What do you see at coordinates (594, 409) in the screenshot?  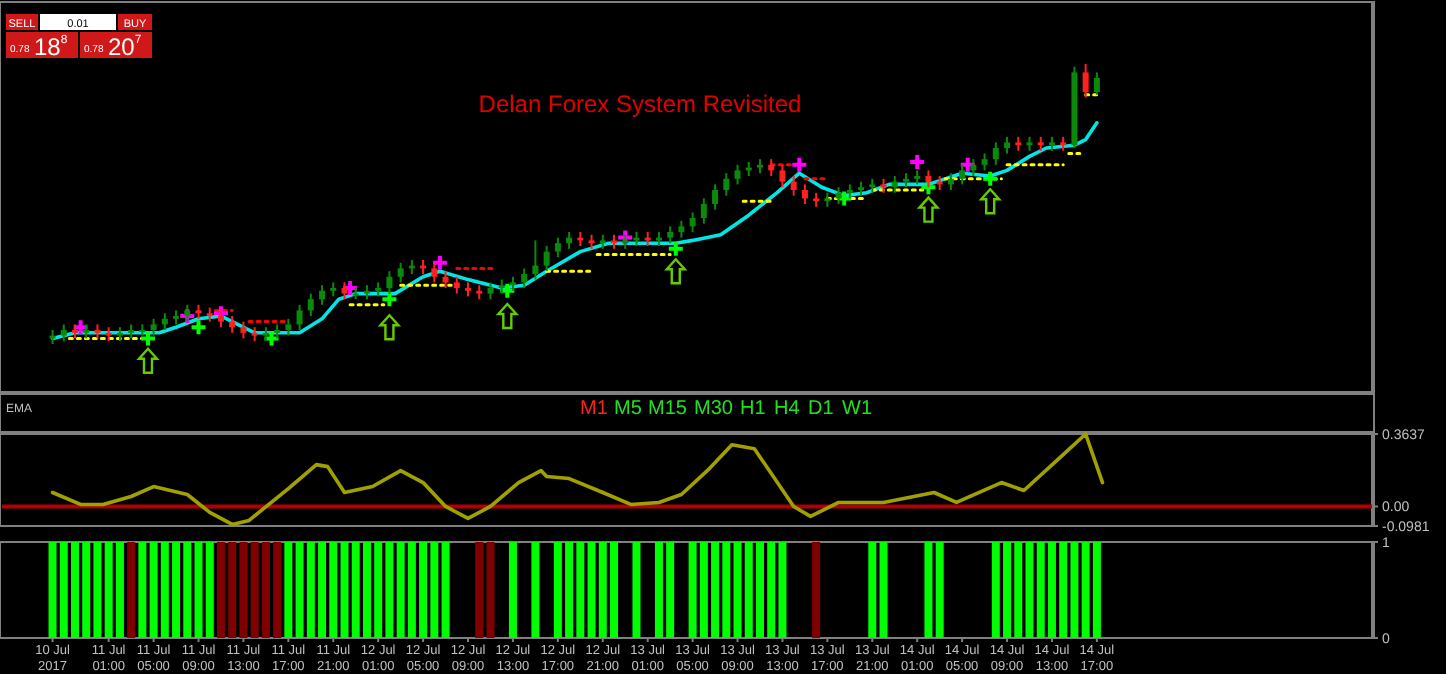 I see `text: M1` at bounding box center [594, 409].